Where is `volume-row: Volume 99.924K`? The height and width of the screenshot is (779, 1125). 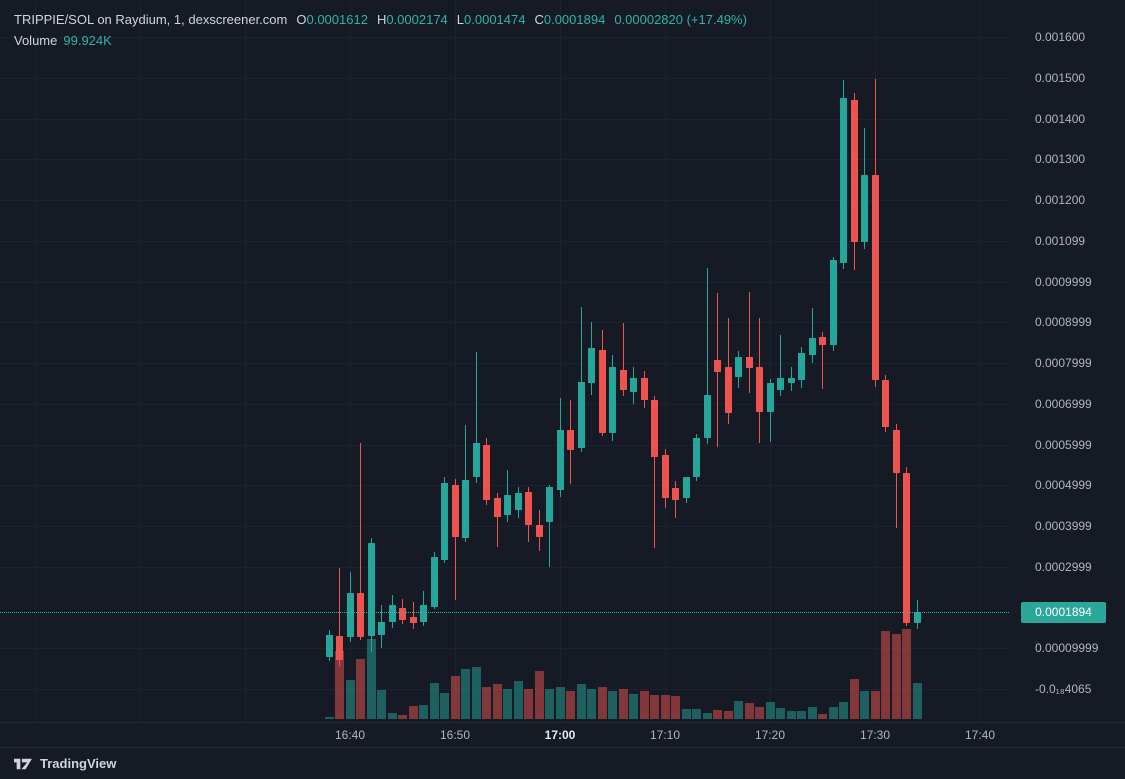 volume-row: Volume 99.924K is located at coordinates (380, 40).